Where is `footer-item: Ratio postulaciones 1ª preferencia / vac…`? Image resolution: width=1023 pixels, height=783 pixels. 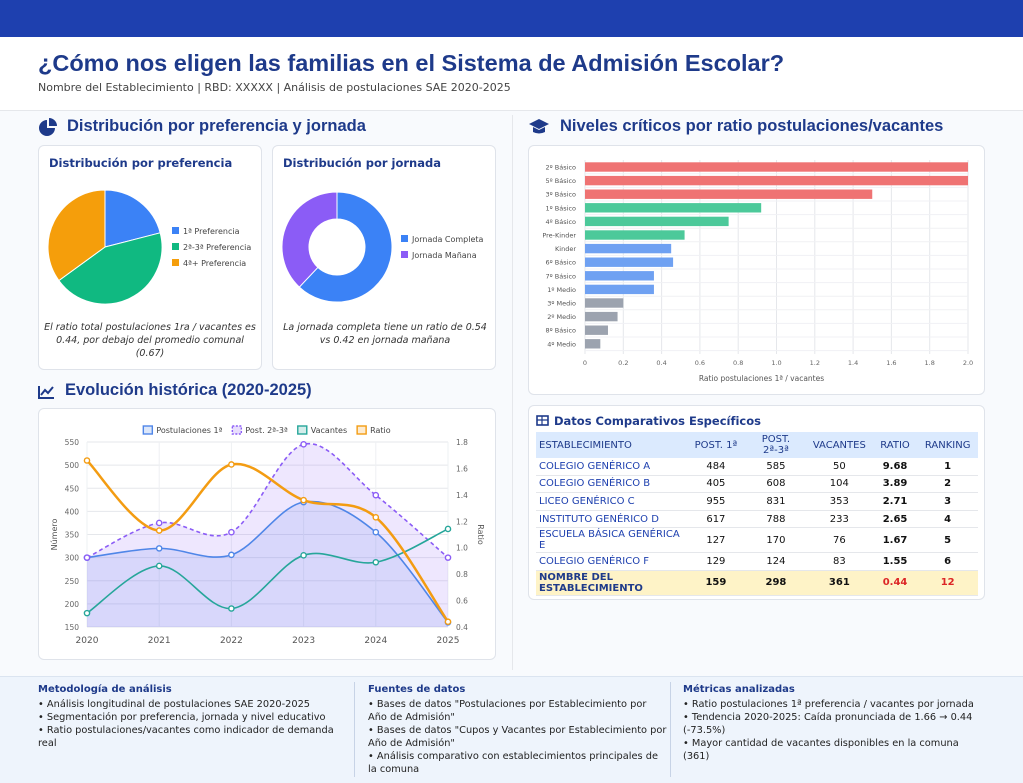 footer-item: Ratio postulaciones 1ª preferencia / vac… is located at coordinates (833, 704).